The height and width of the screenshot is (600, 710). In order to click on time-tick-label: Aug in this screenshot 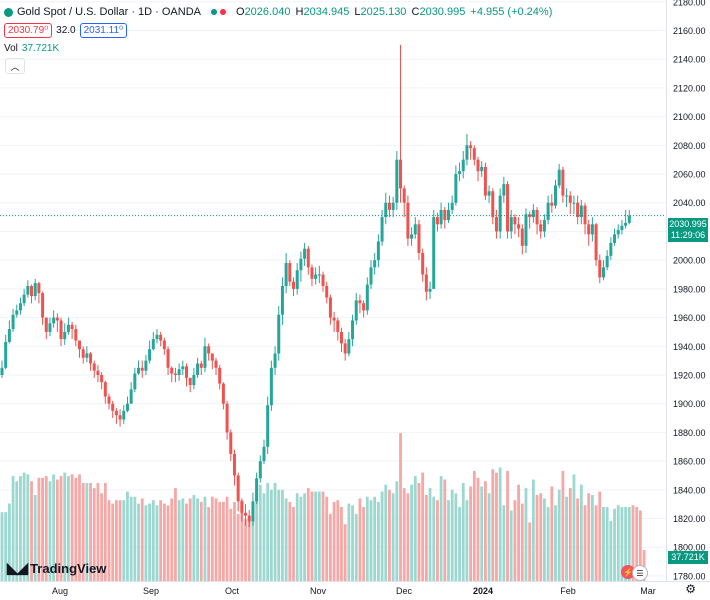, I will do `click(60, 591)`.